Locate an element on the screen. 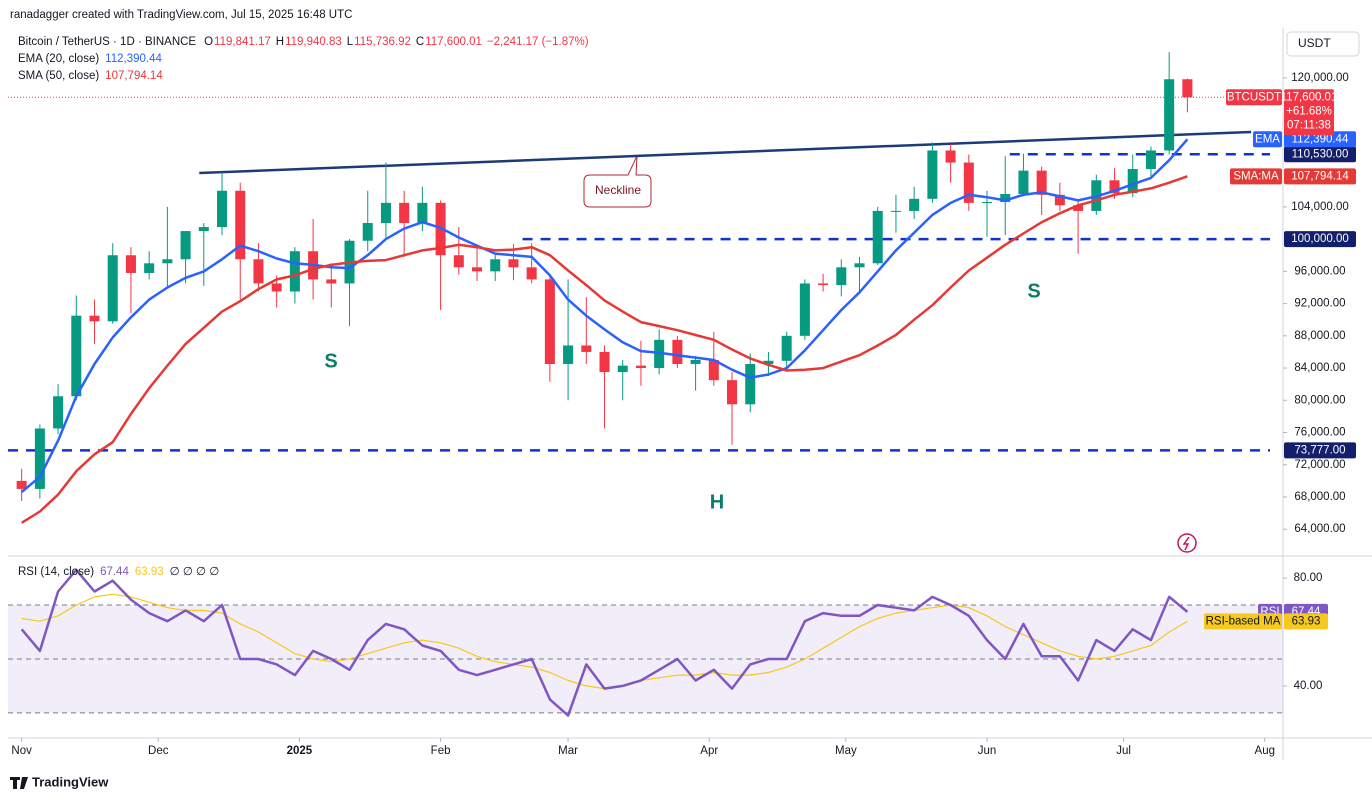  legend-series-name: EMA (20, close) is located at coordinates (58, 59).